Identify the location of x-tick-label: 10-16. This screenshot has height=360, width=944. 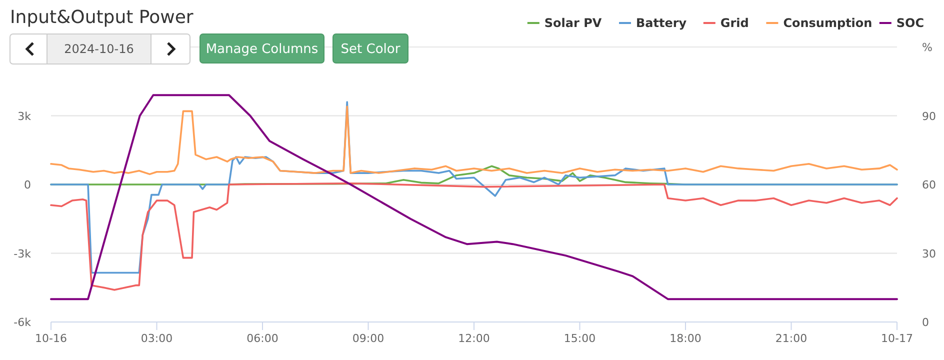
(51, 338).